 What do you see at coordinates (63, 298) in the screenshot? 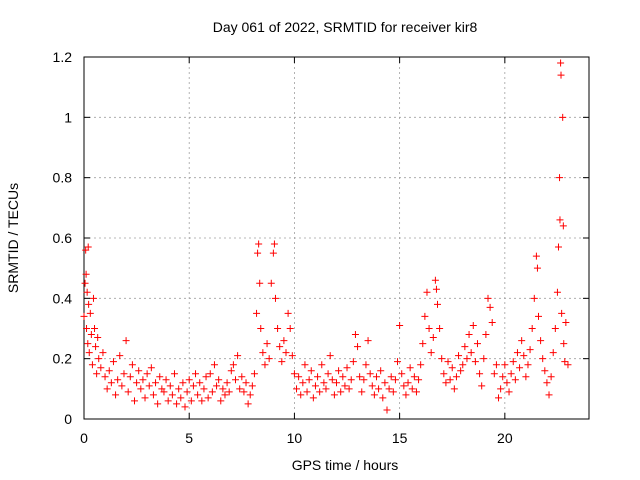
I see `y-tick-label: 0.4` at bounding box center [63, 298].